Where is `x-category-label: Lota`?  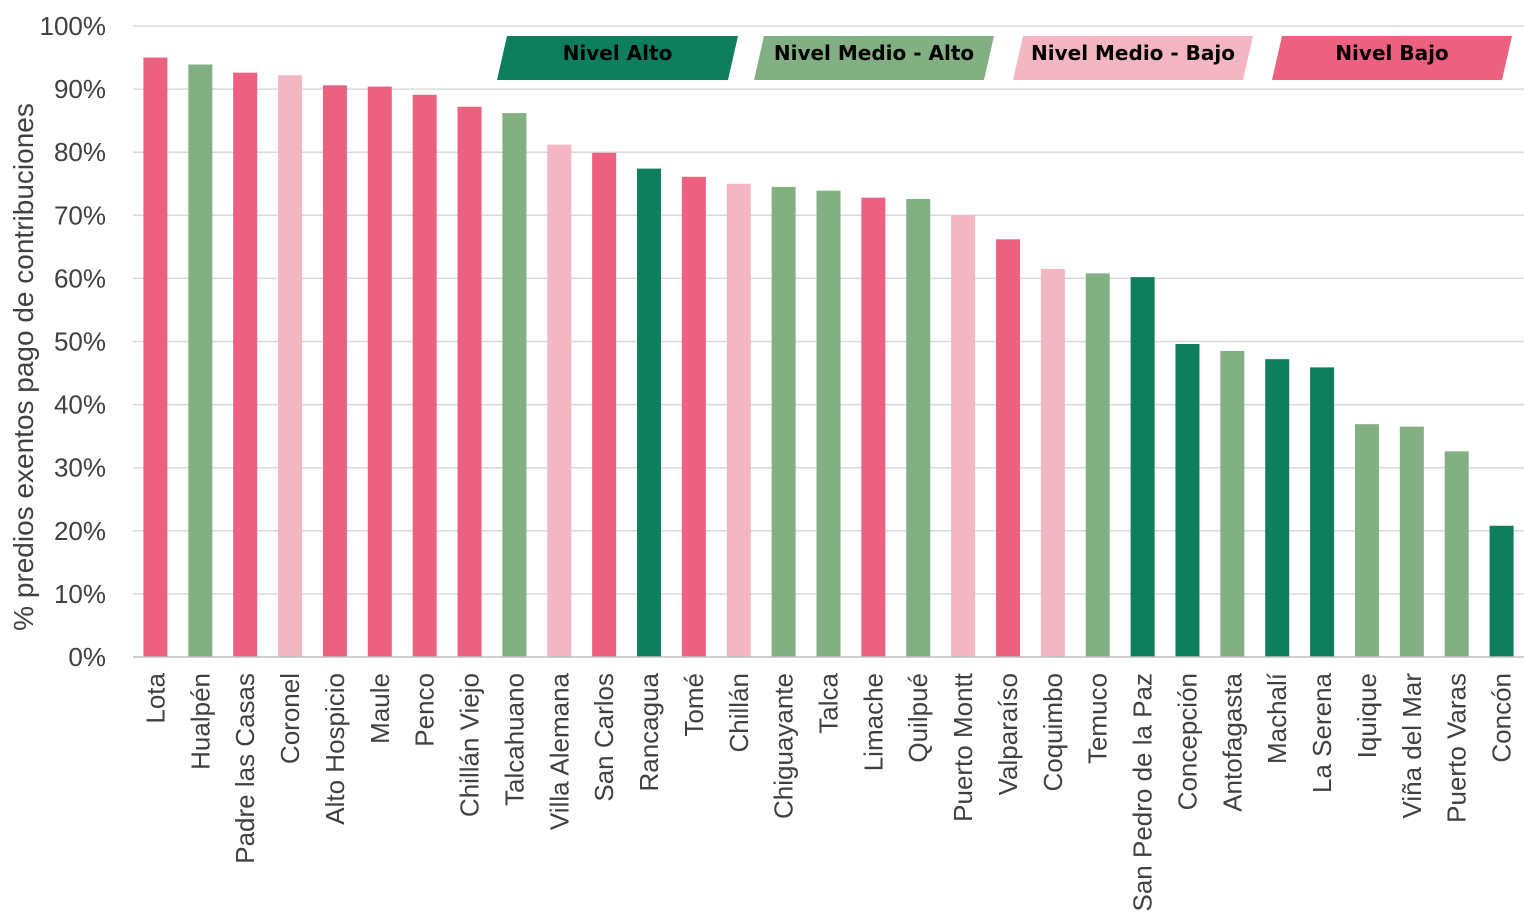 x-category-label: Lota is located at coordinates (155, 697).